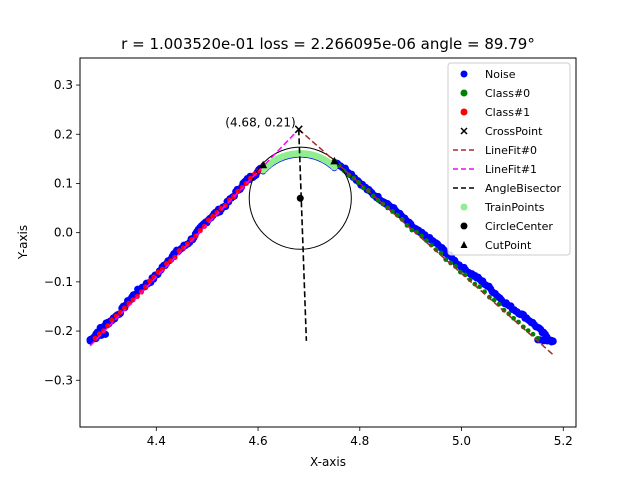 This screenshot has height=480, width=640. I want to click on legend-item: Class#1, so click(495, 112).